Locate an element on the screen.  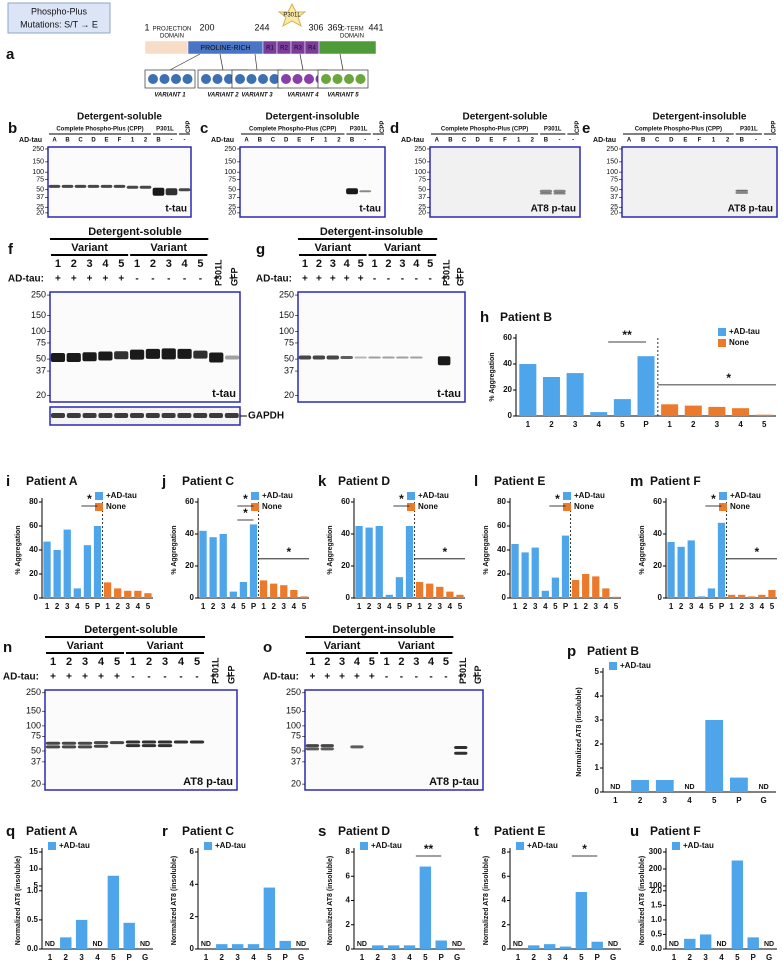
lane-label: 5 is located at coordinates (117, 662).